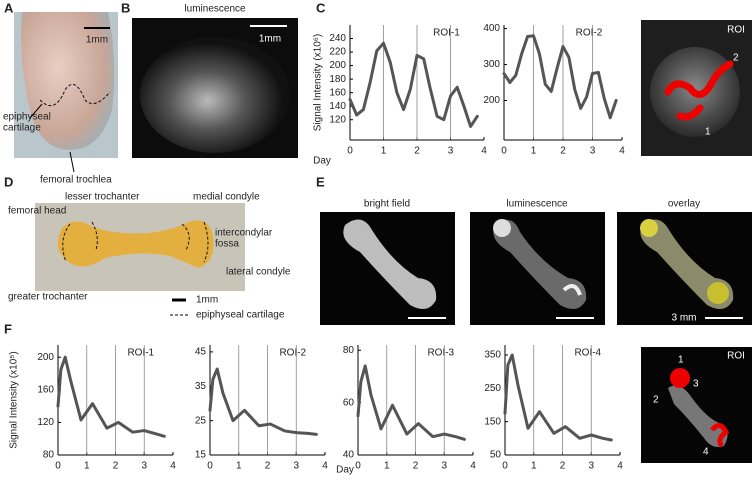 The width and height of the screenshot is (756, 491). I want to click on y-tick-label: 160, so click(45, 389).